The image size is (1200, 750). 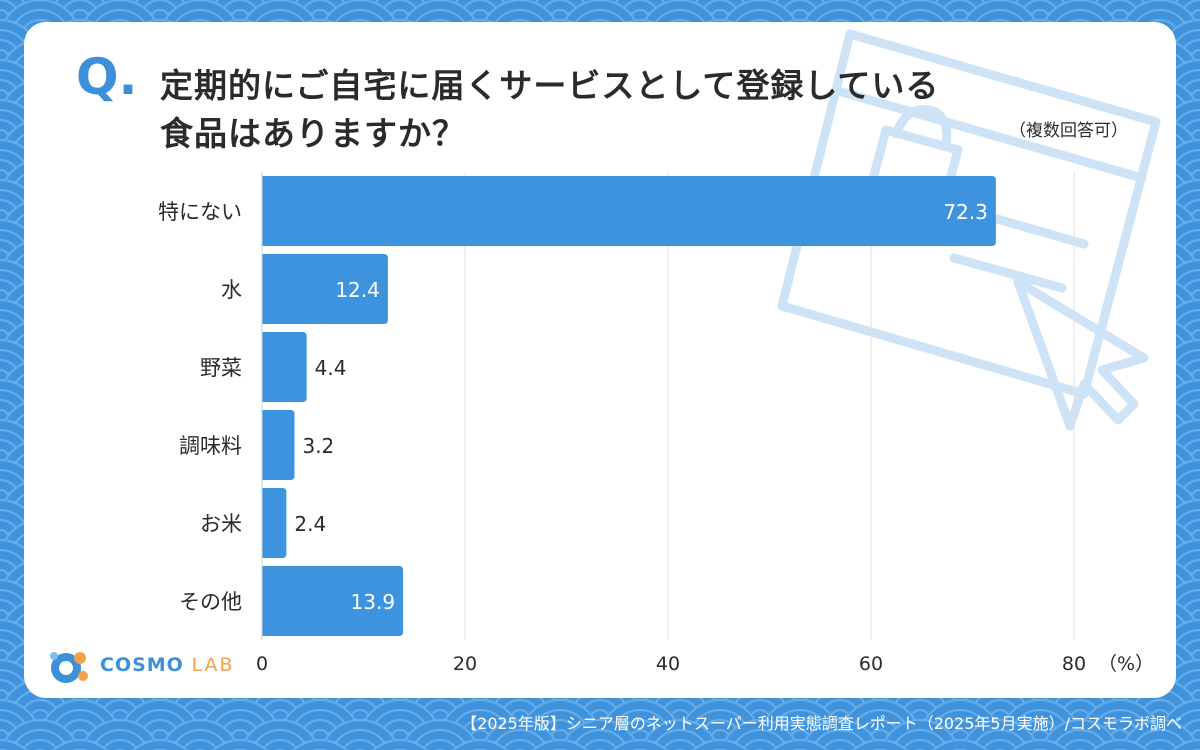 What do you see at coordinates (373, 602) in the screenshot?
I see `value-label: 13.9` at bounding box center [373, 602].